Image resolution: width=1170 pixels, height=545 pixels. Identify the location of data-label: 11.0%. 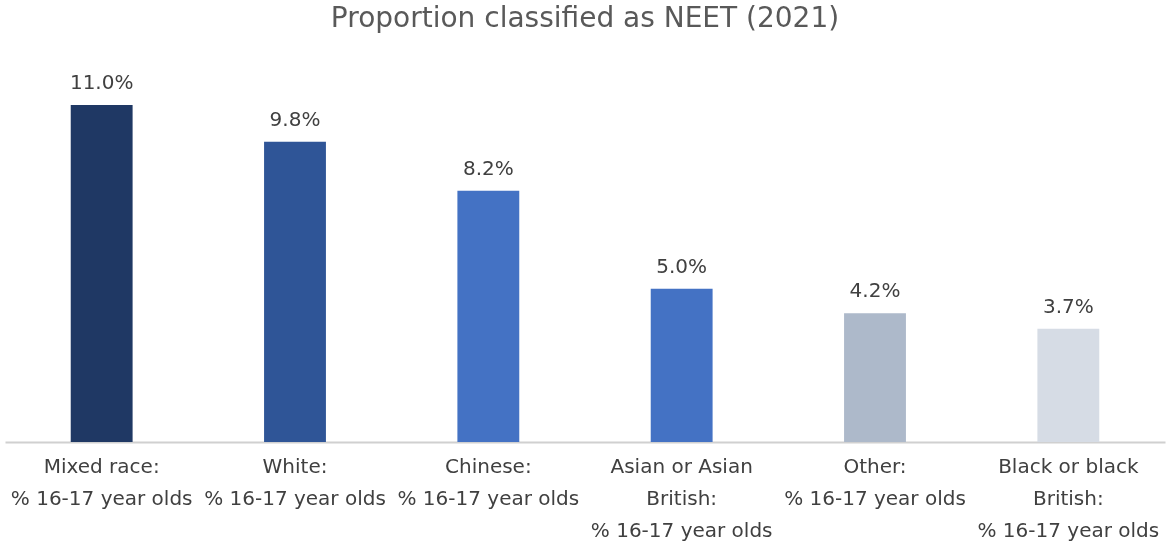
(101, 82).